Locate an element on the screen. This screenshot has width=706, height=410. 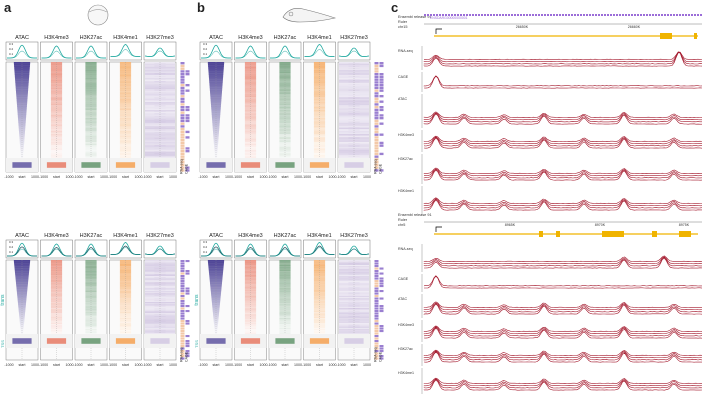
x-tick-label: start is located at coordinates (285, 365).